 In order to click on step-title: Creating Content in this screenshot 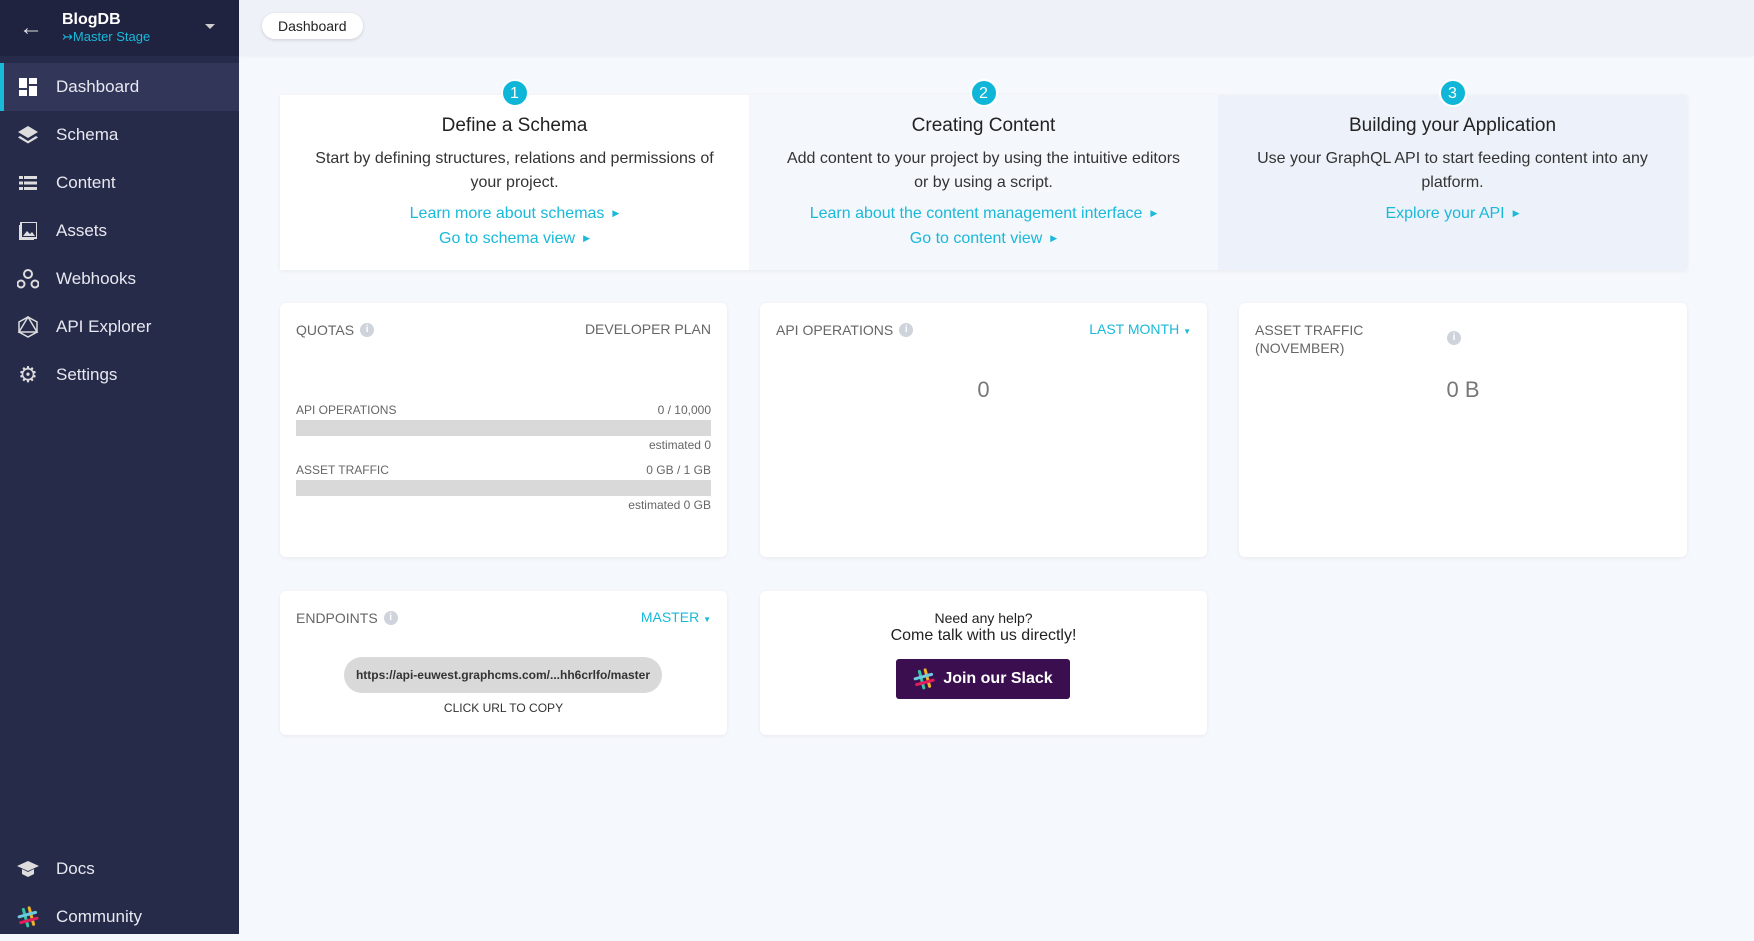, I will do `click(983, 125)`.